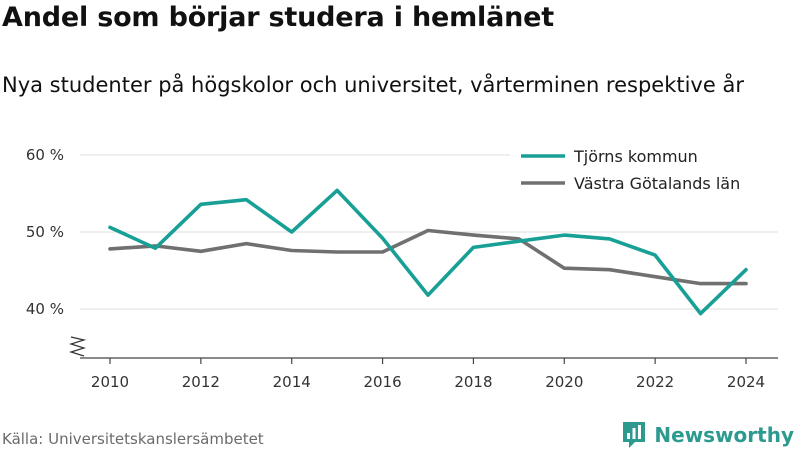 This screenshot has height=450, width=800. Describe the element at coordinates (564, 382) in the screenshot. I see `x-tick-label: 2020` at that location.